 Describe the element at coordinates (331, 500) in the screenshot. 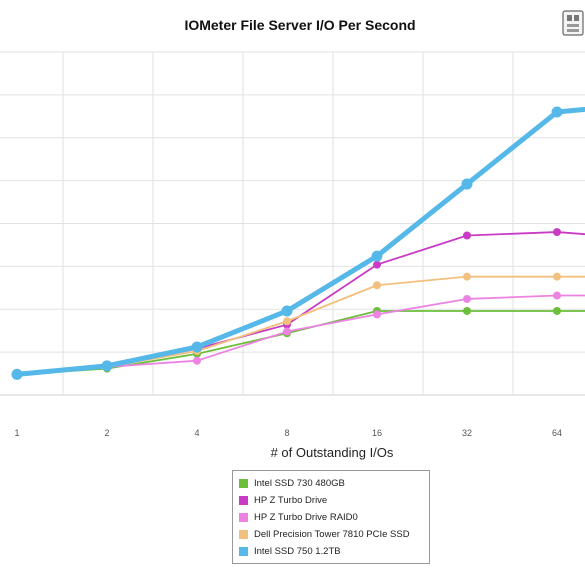

I see `legend-item: HP Z Turbo Drive` at that location.